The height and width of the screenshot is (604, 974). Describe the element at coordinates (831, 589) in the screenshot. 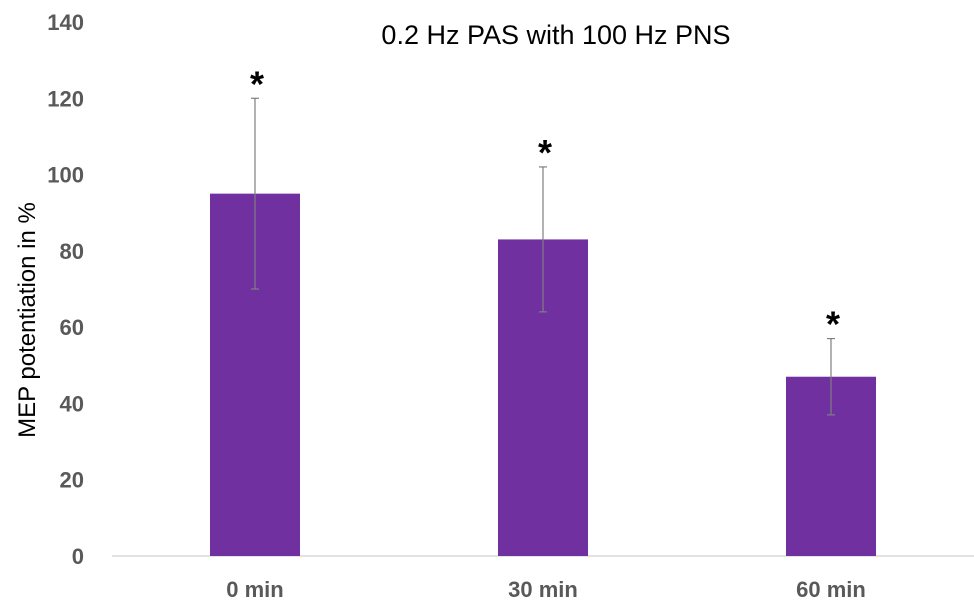

I see `x-tick-label-60-min: 60 min` at that location.